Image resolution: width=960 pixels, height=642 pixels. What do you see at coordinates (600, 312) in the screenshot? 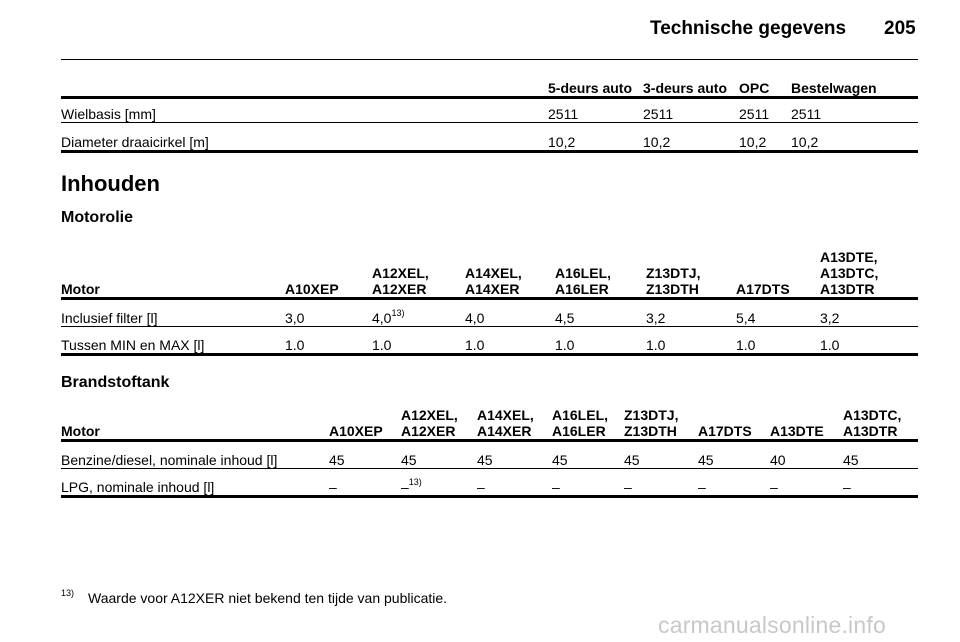
I see `table-cell: 4,5` at bounding box center [600, 312].